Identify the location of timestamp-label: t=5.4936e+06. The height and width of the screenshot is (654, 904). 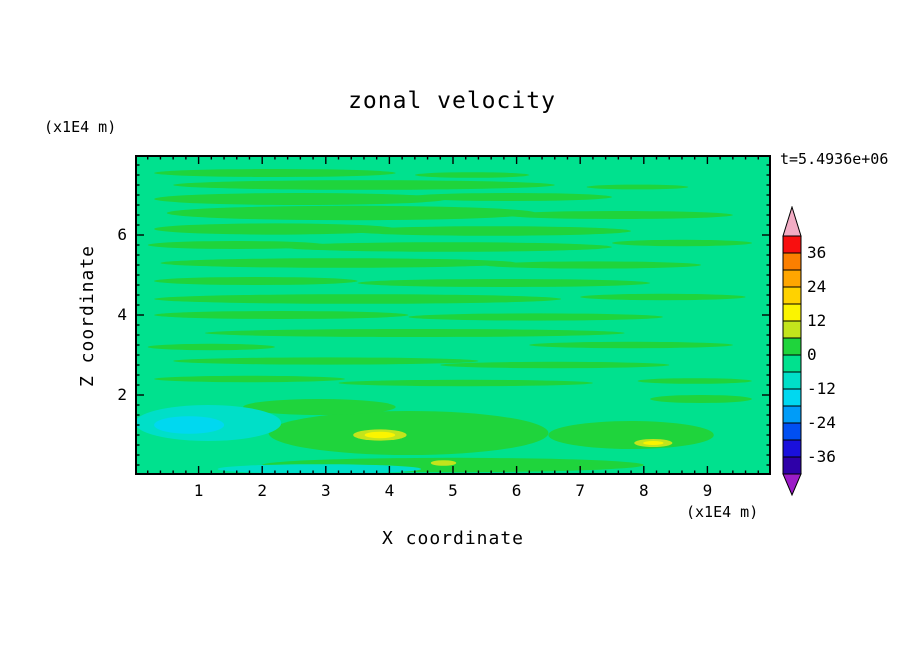
(834, 159).